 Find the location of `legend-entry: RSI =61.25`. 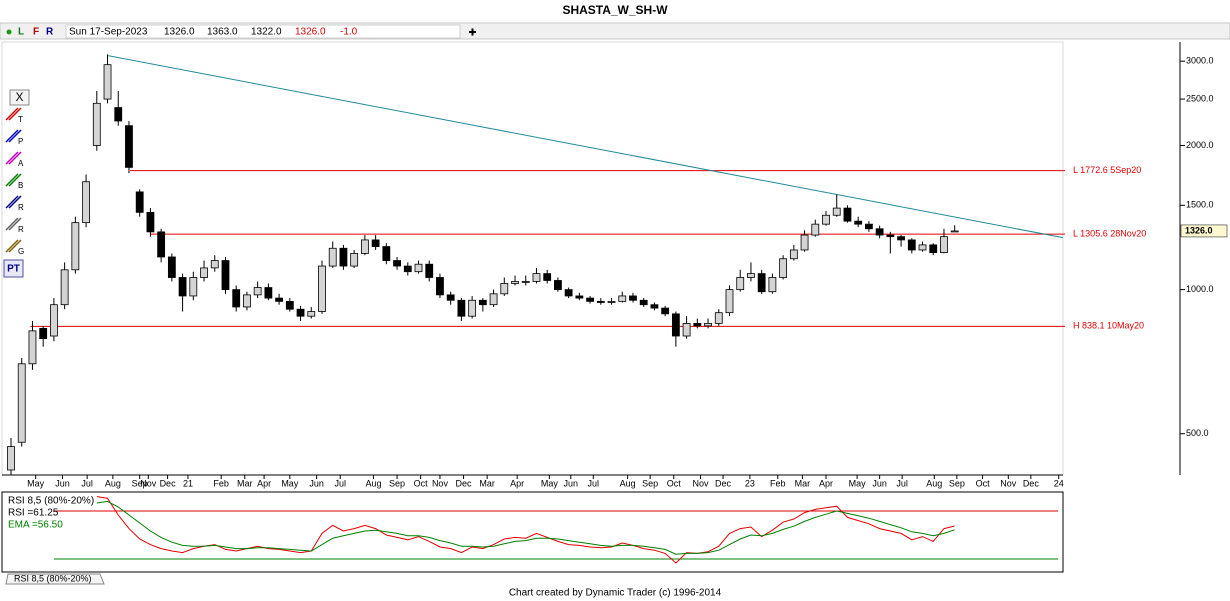

legend-entry: RSI =61.25 is located at coordinates (33, 513).